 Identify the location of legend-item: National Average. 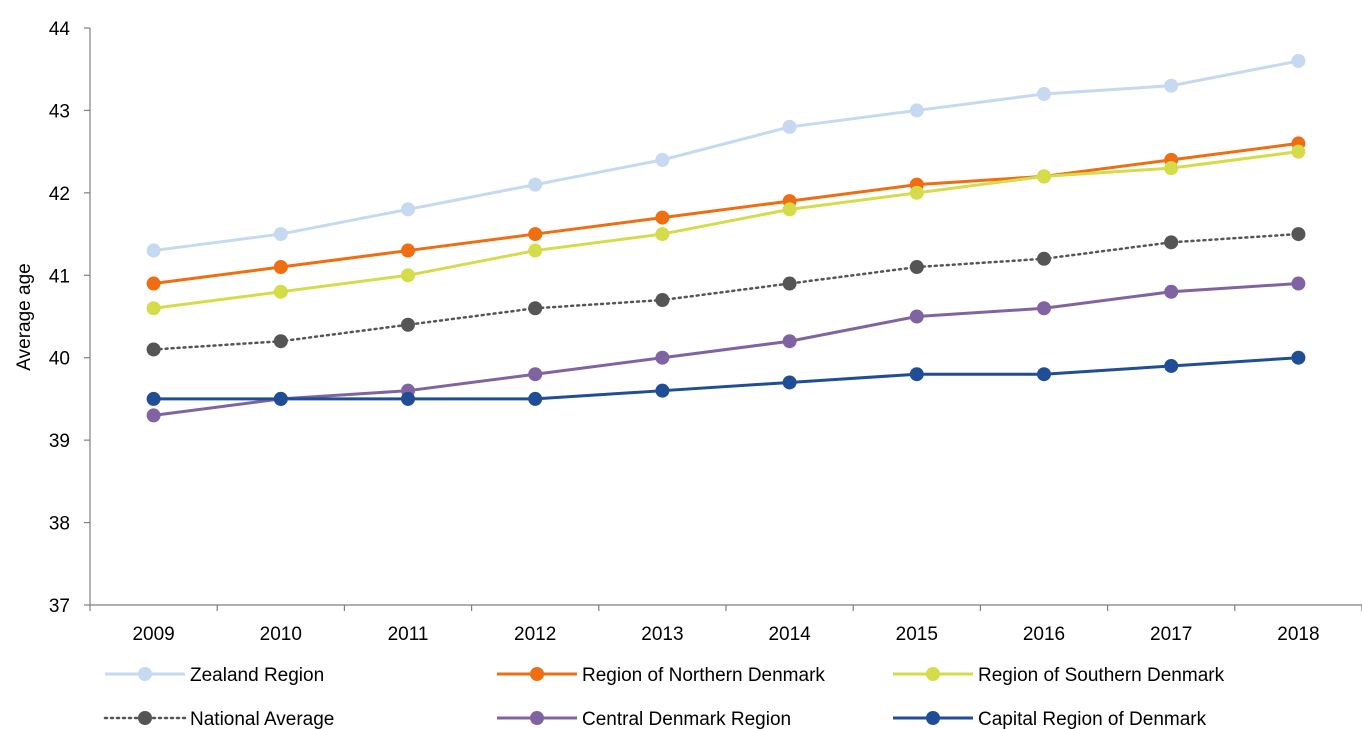
(218, 719).